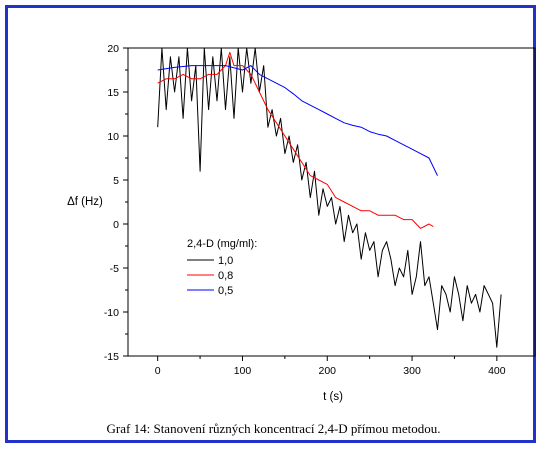 The height and width of the screenshot is (453, 547). Describe the element at coordinates (412, 371) in the screenshot. I see `x-tick-label: 300` at that location.